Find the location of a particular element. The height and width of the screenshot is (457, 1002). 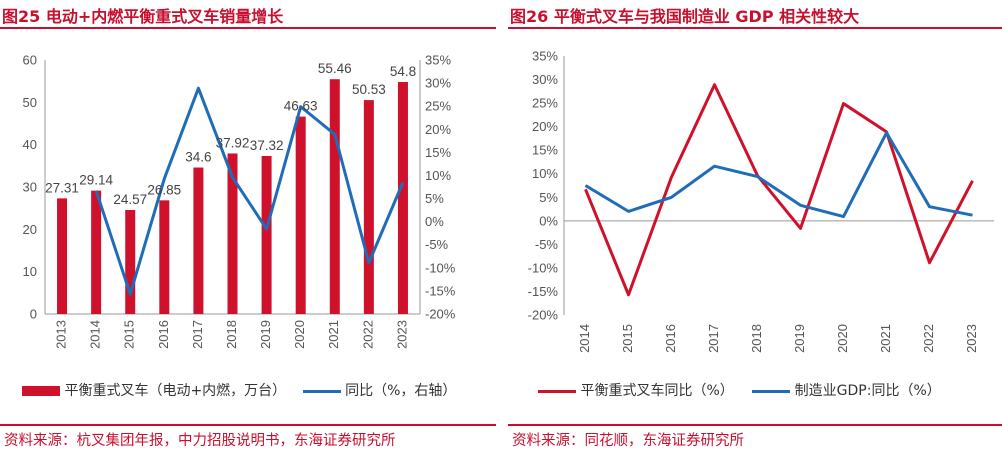

legend-label-line: 同比（%，右轴） is located at coordinates (401, 391).